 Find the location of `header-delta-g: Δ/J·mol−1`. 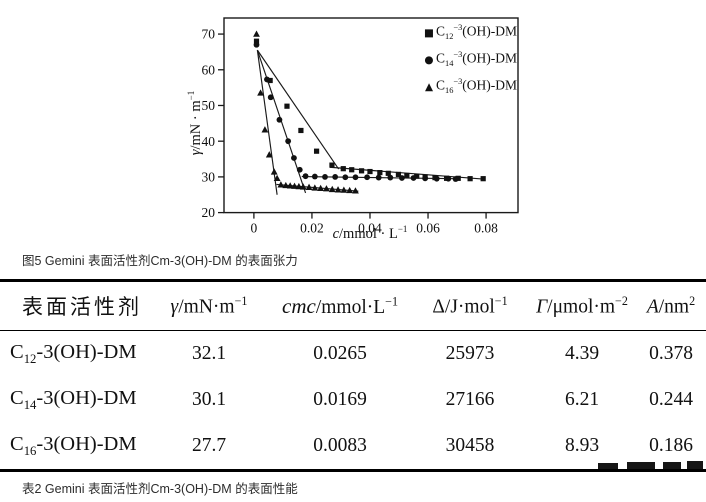

header-delta-g: Δ/J·mol−1 is located at coordinates (470, 305).